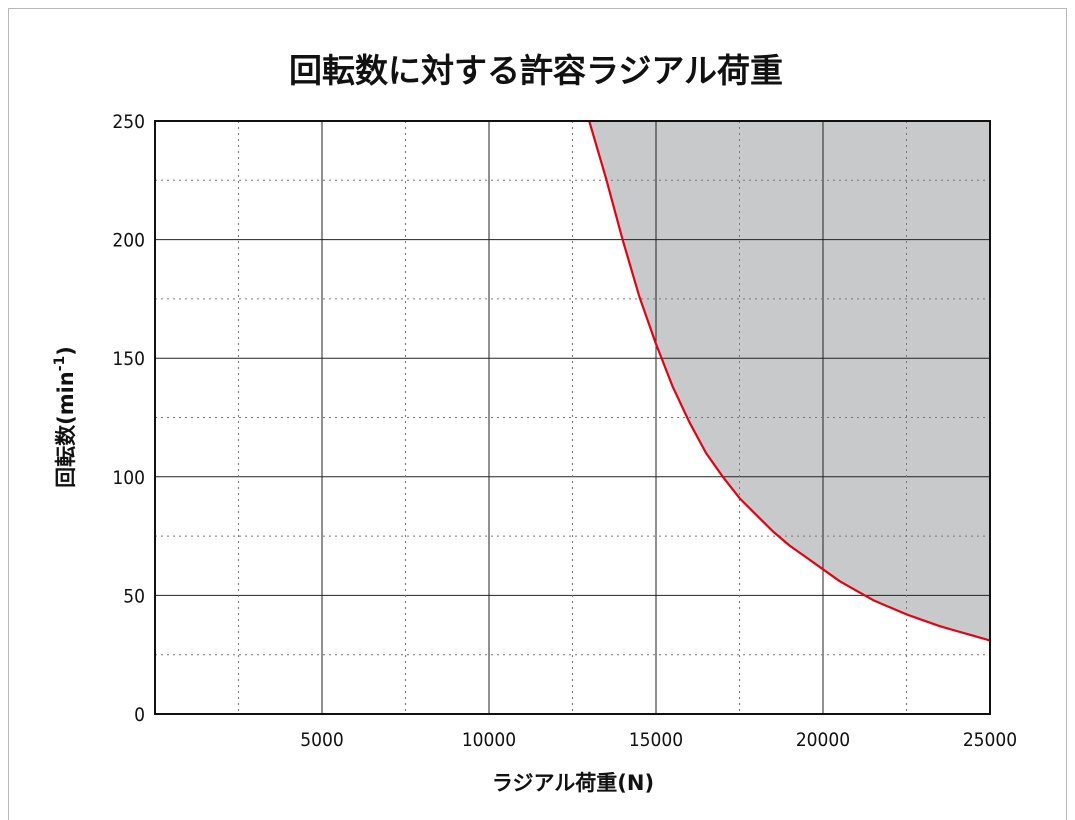  What do you see at coordinates (128, 122) in the screenshot?
I see `y-tick-label: 250` at bounding box center [128, 122].